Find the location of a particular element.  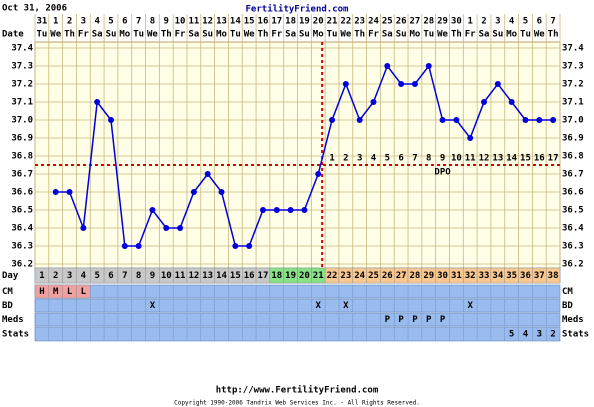

date-label: 22 is located at coordinates (345, 22).